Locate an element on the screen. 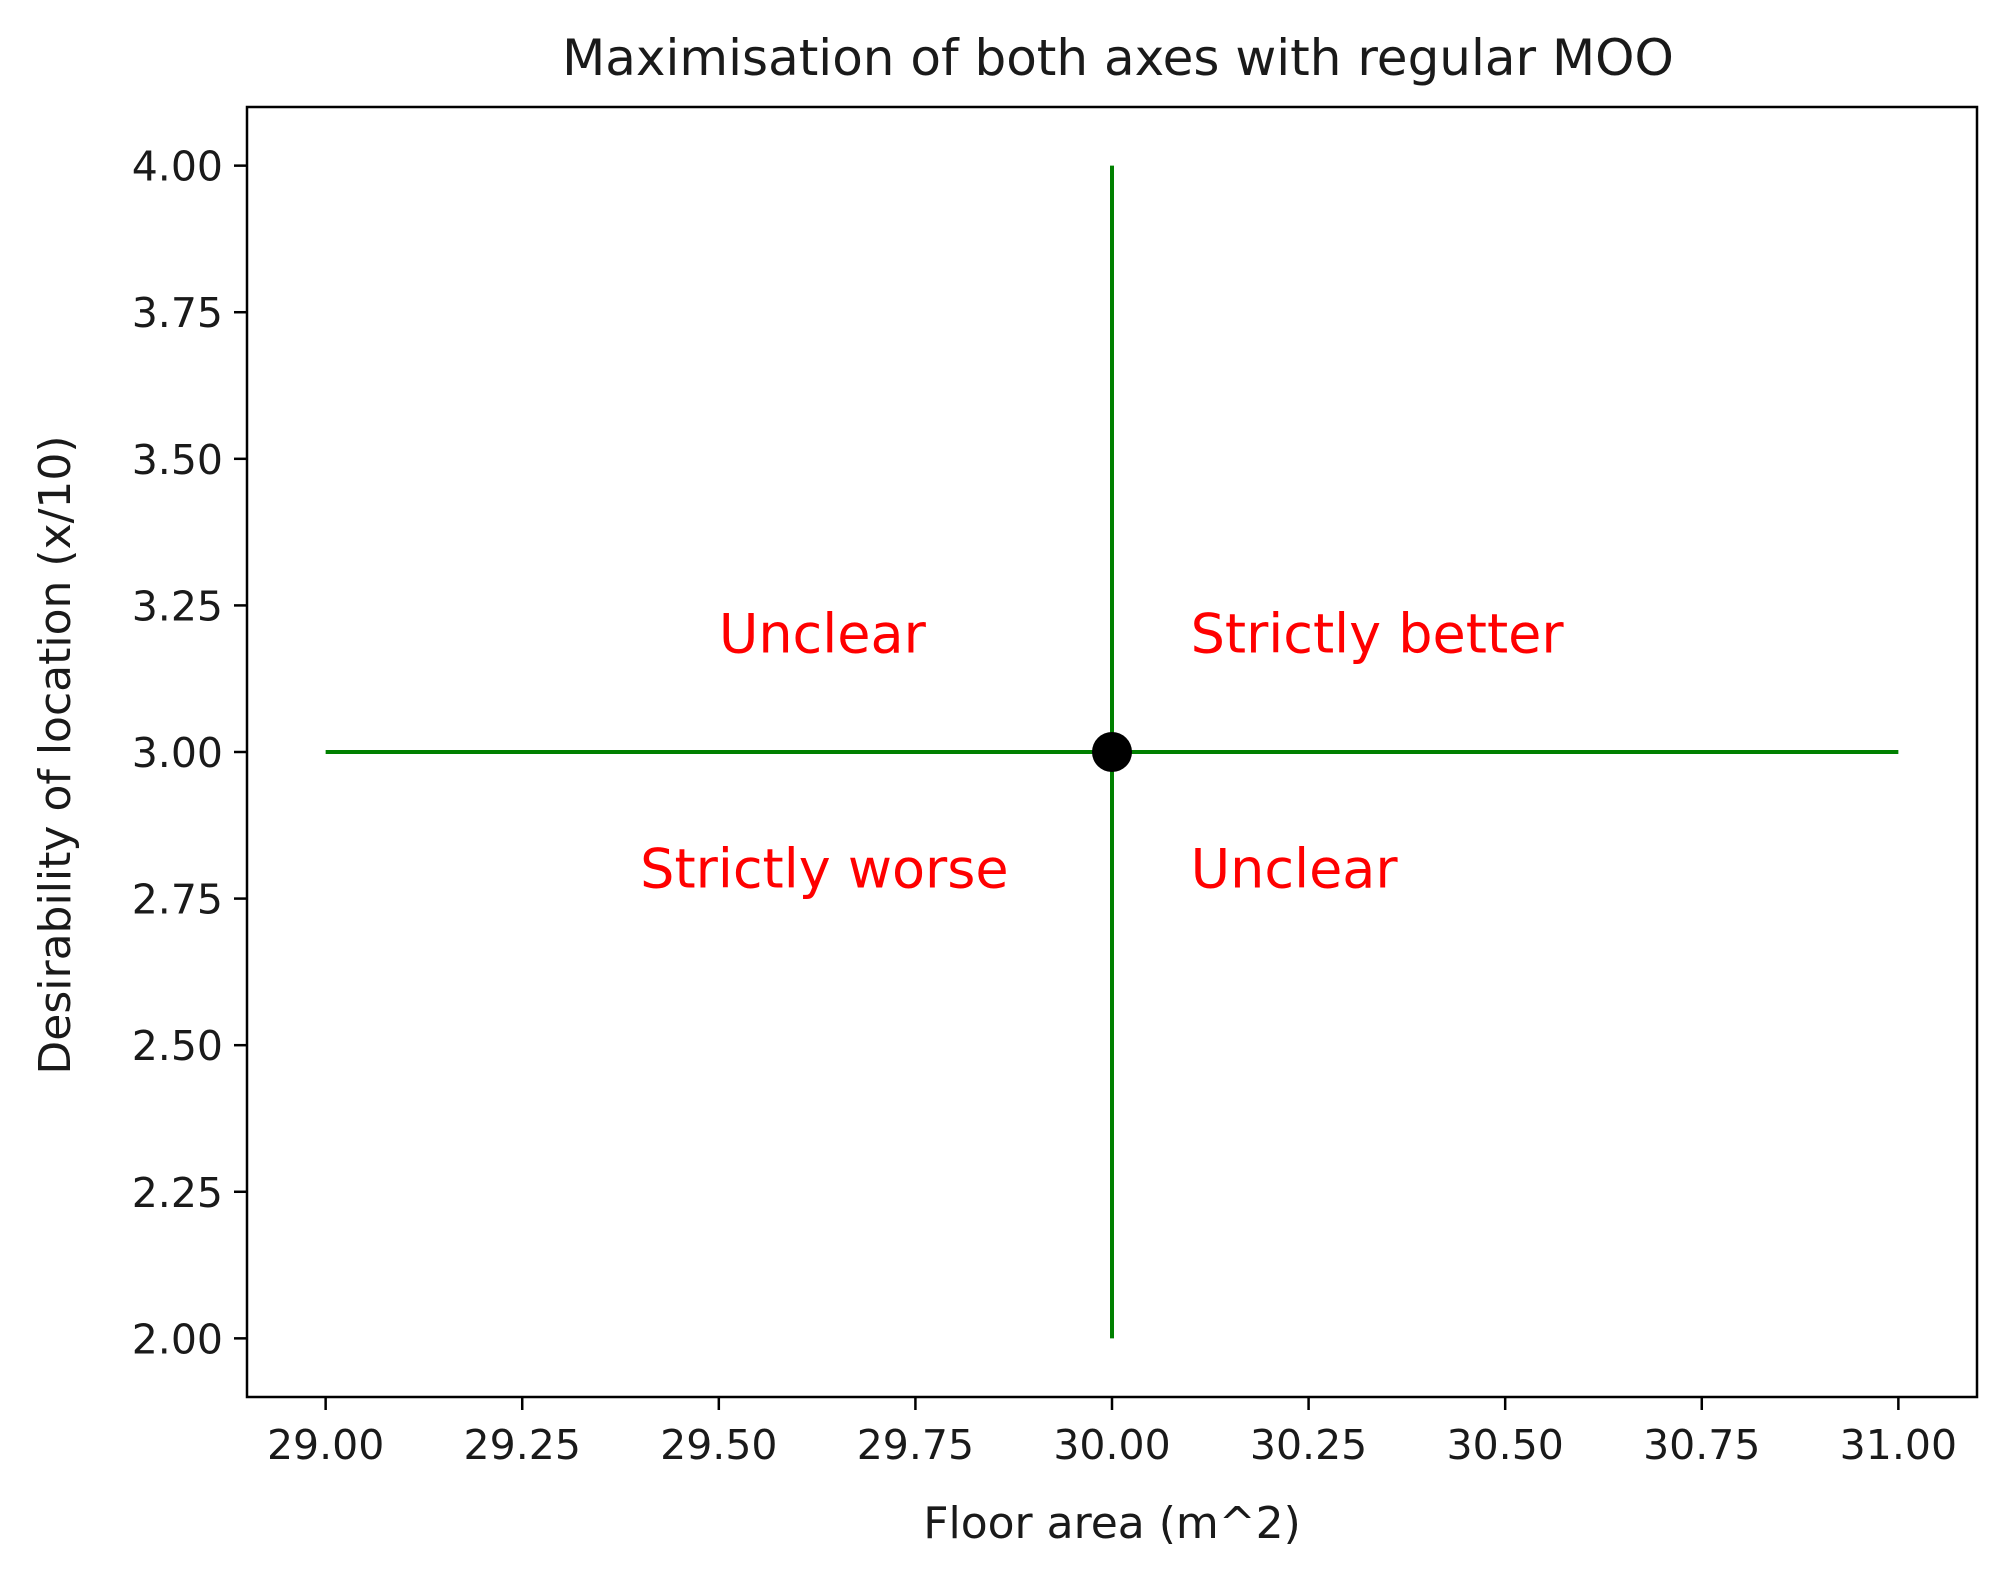 The image size is (2000, 1573). x-tick-label-6: 30.25 is located at coordinates (1308, 1445).